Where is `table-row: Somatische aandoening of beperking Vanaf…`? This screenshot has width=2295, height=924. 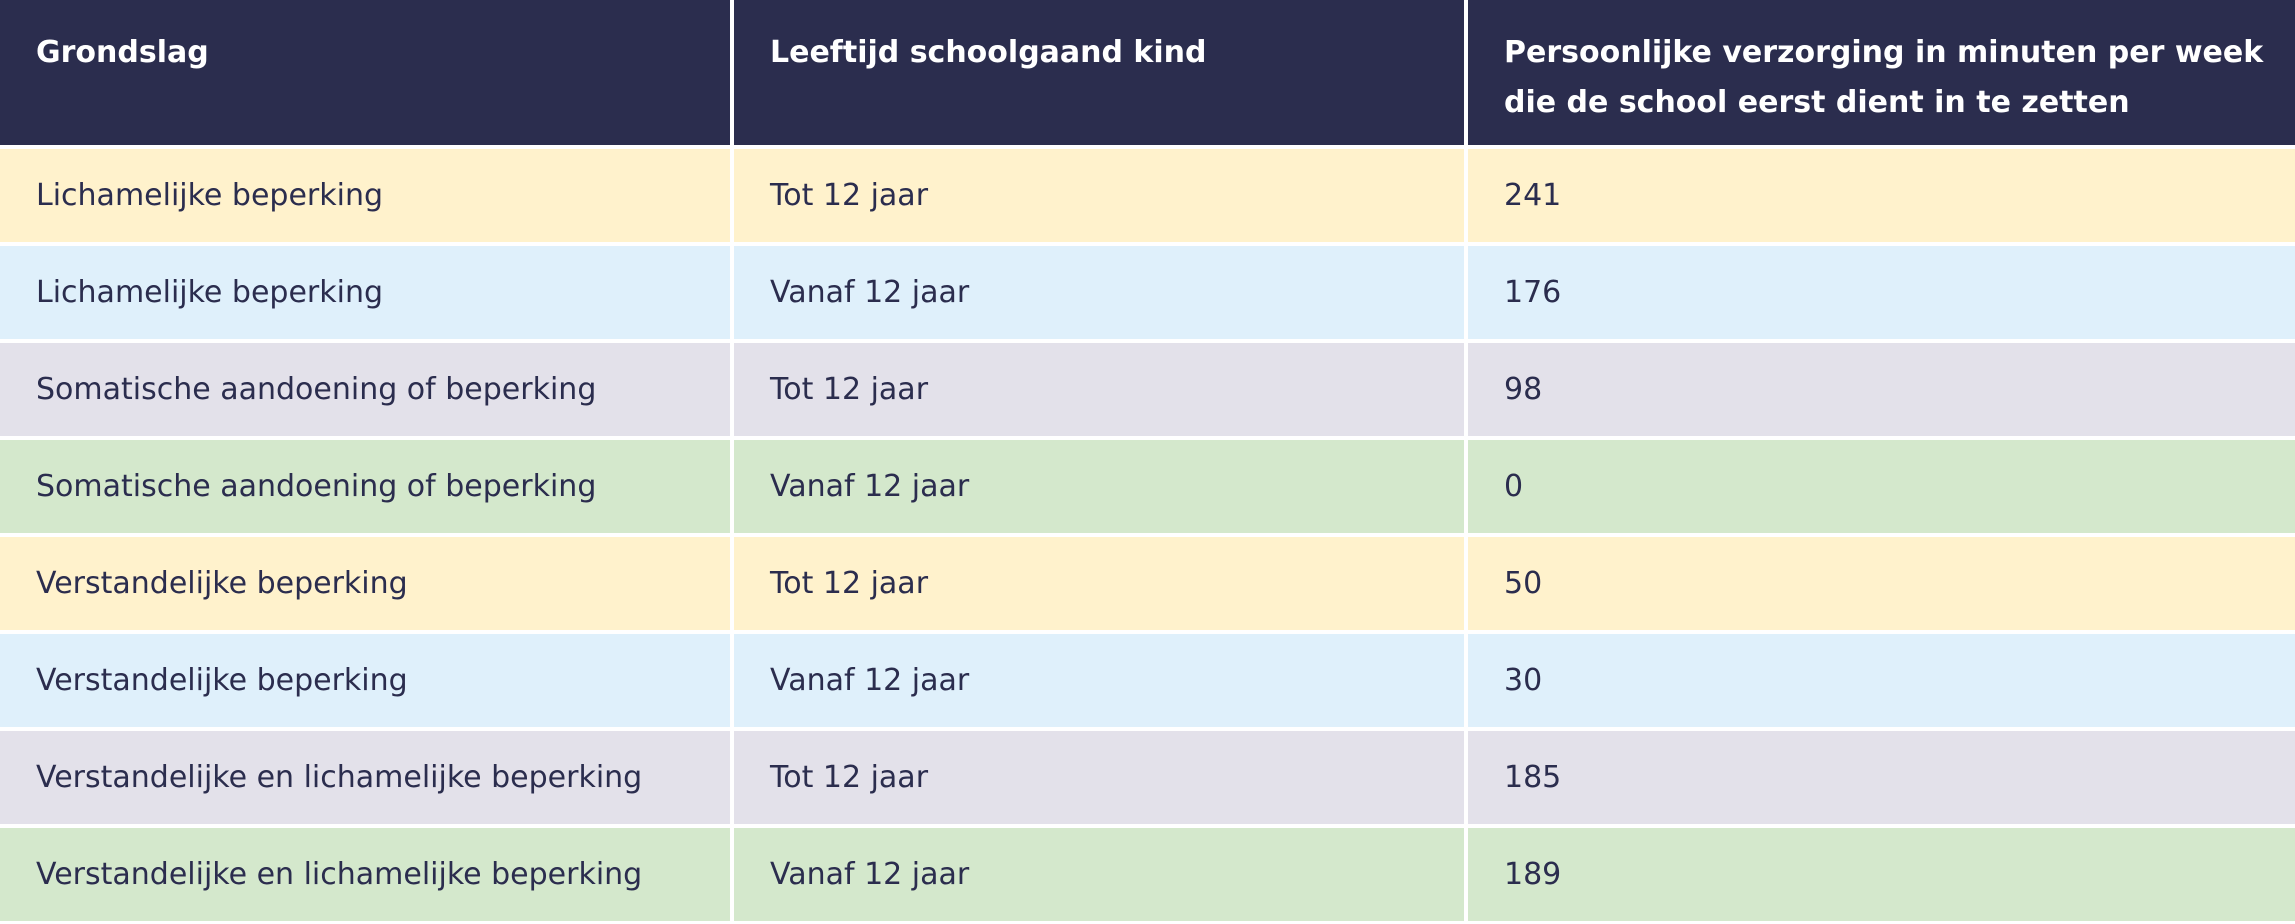 table-row: Somatische aandoening of beperking Vanaf… is located at coordinates (1147, 484).